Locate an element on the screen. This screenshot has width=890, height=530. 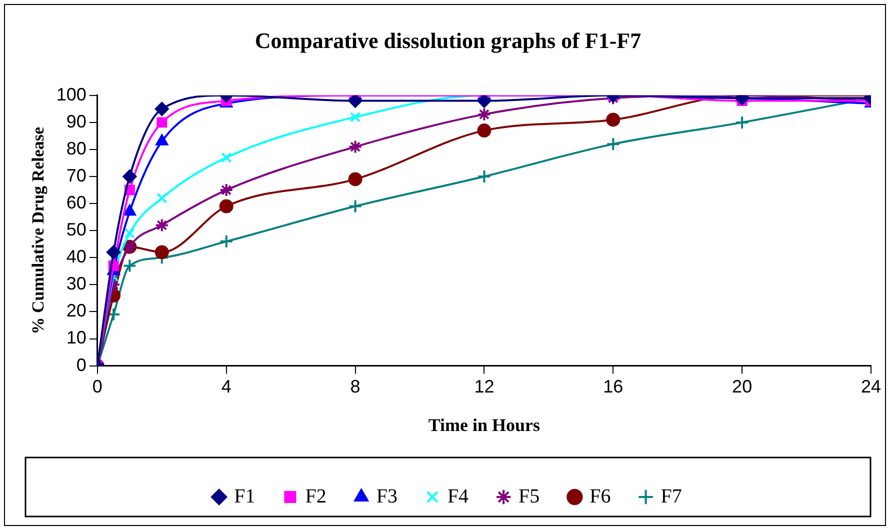
legend-label: F5 is located at coordinates (529, 496).